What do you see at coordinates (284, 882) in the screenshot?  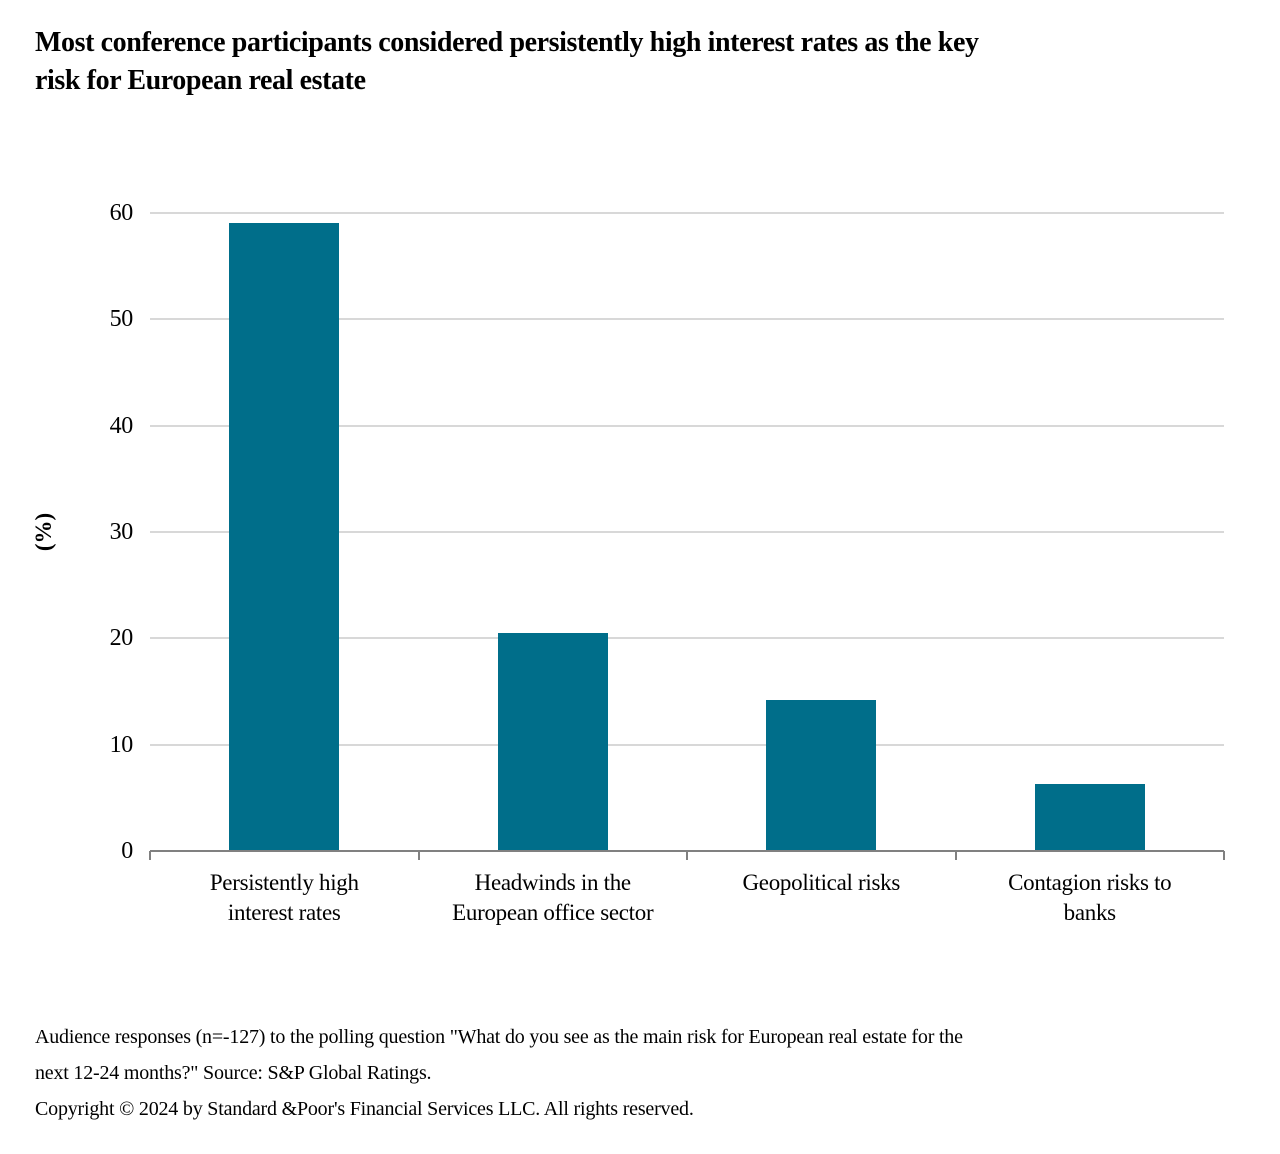 I see `category-label-line: Persistently high` at bounding box center [284, 882].